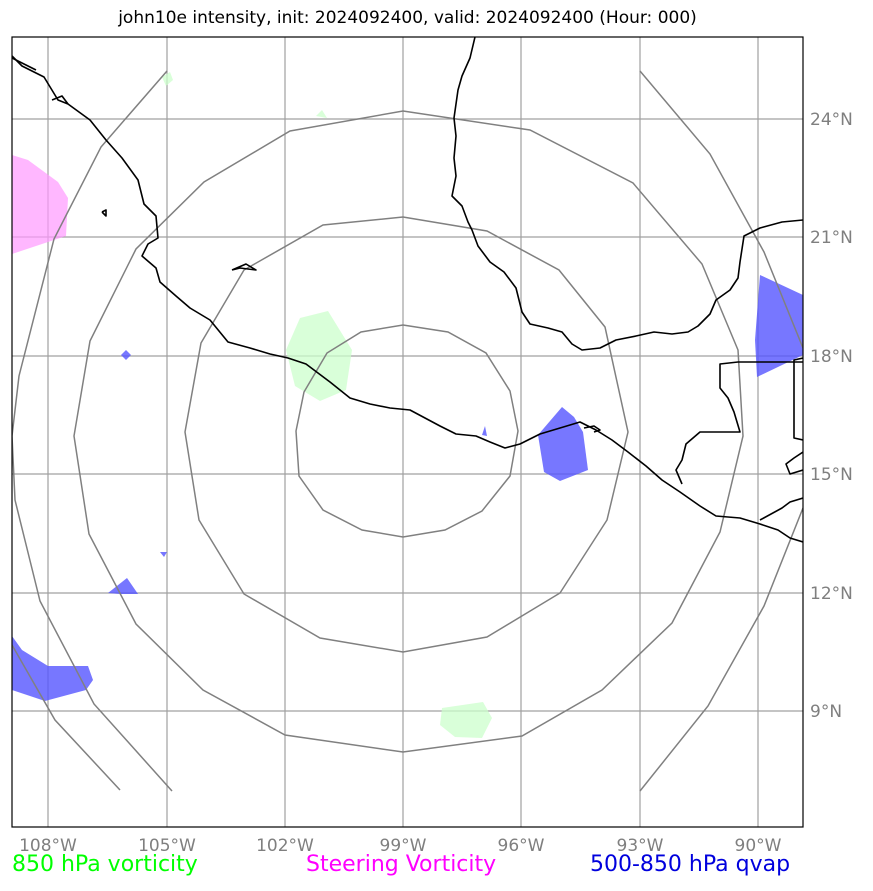 This screenshot has height=891, width=873. Describe the element at coordinates (521, 846) in the screenshot. I see `lon-tick-label: 96°W` at that location.